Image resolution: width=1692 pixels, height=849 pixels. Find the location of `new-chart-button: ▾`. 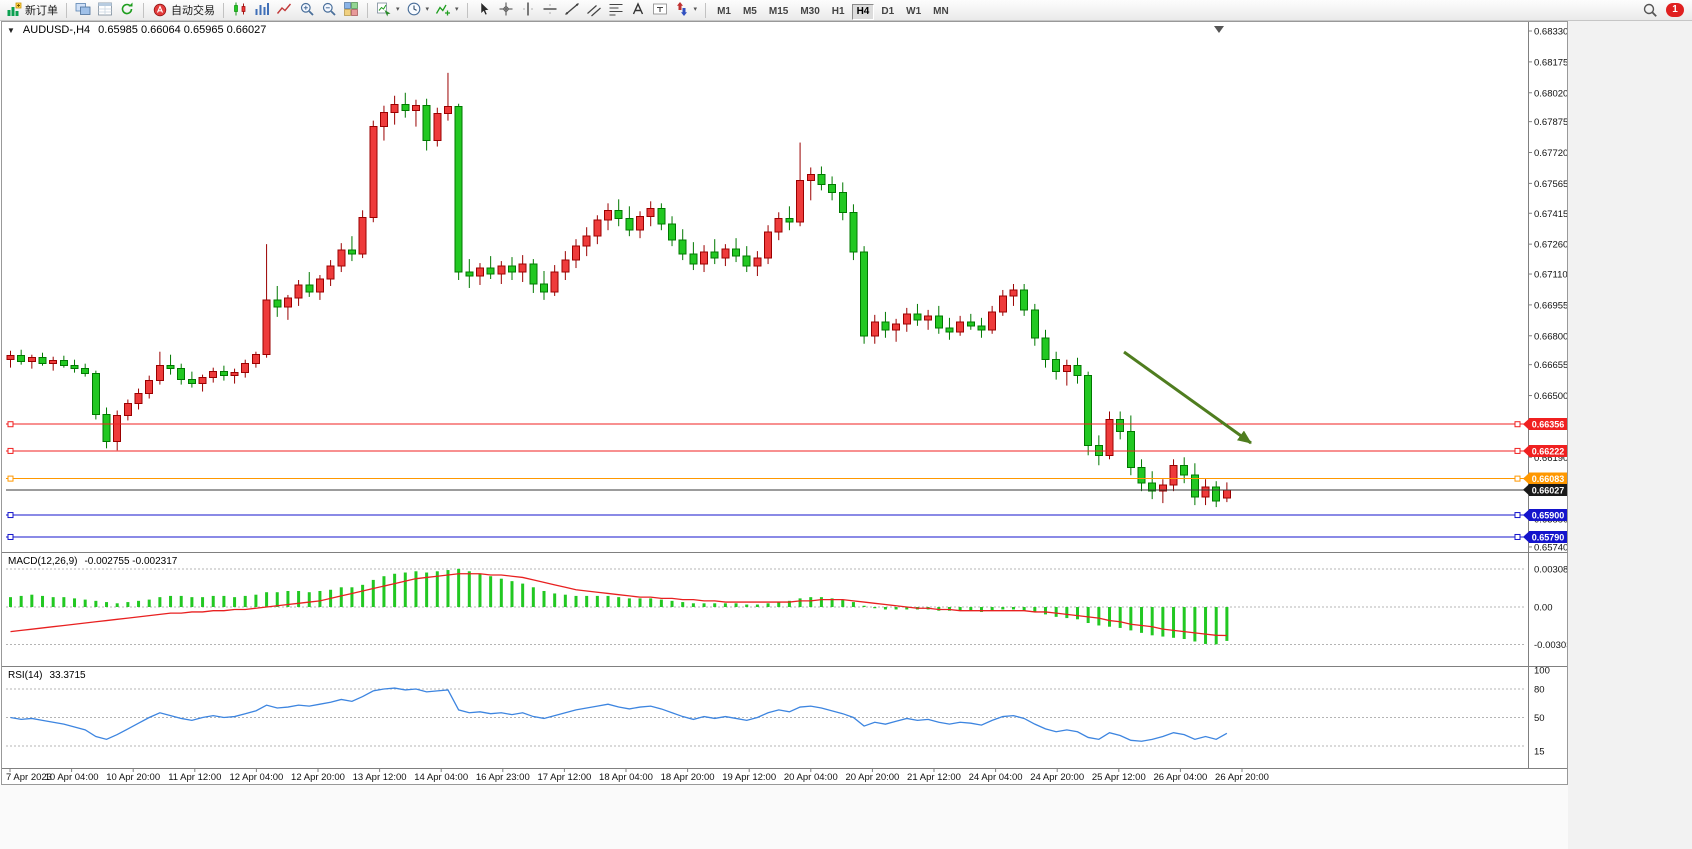

new-chart-button: ▾ is located at coordinates (388, 10).